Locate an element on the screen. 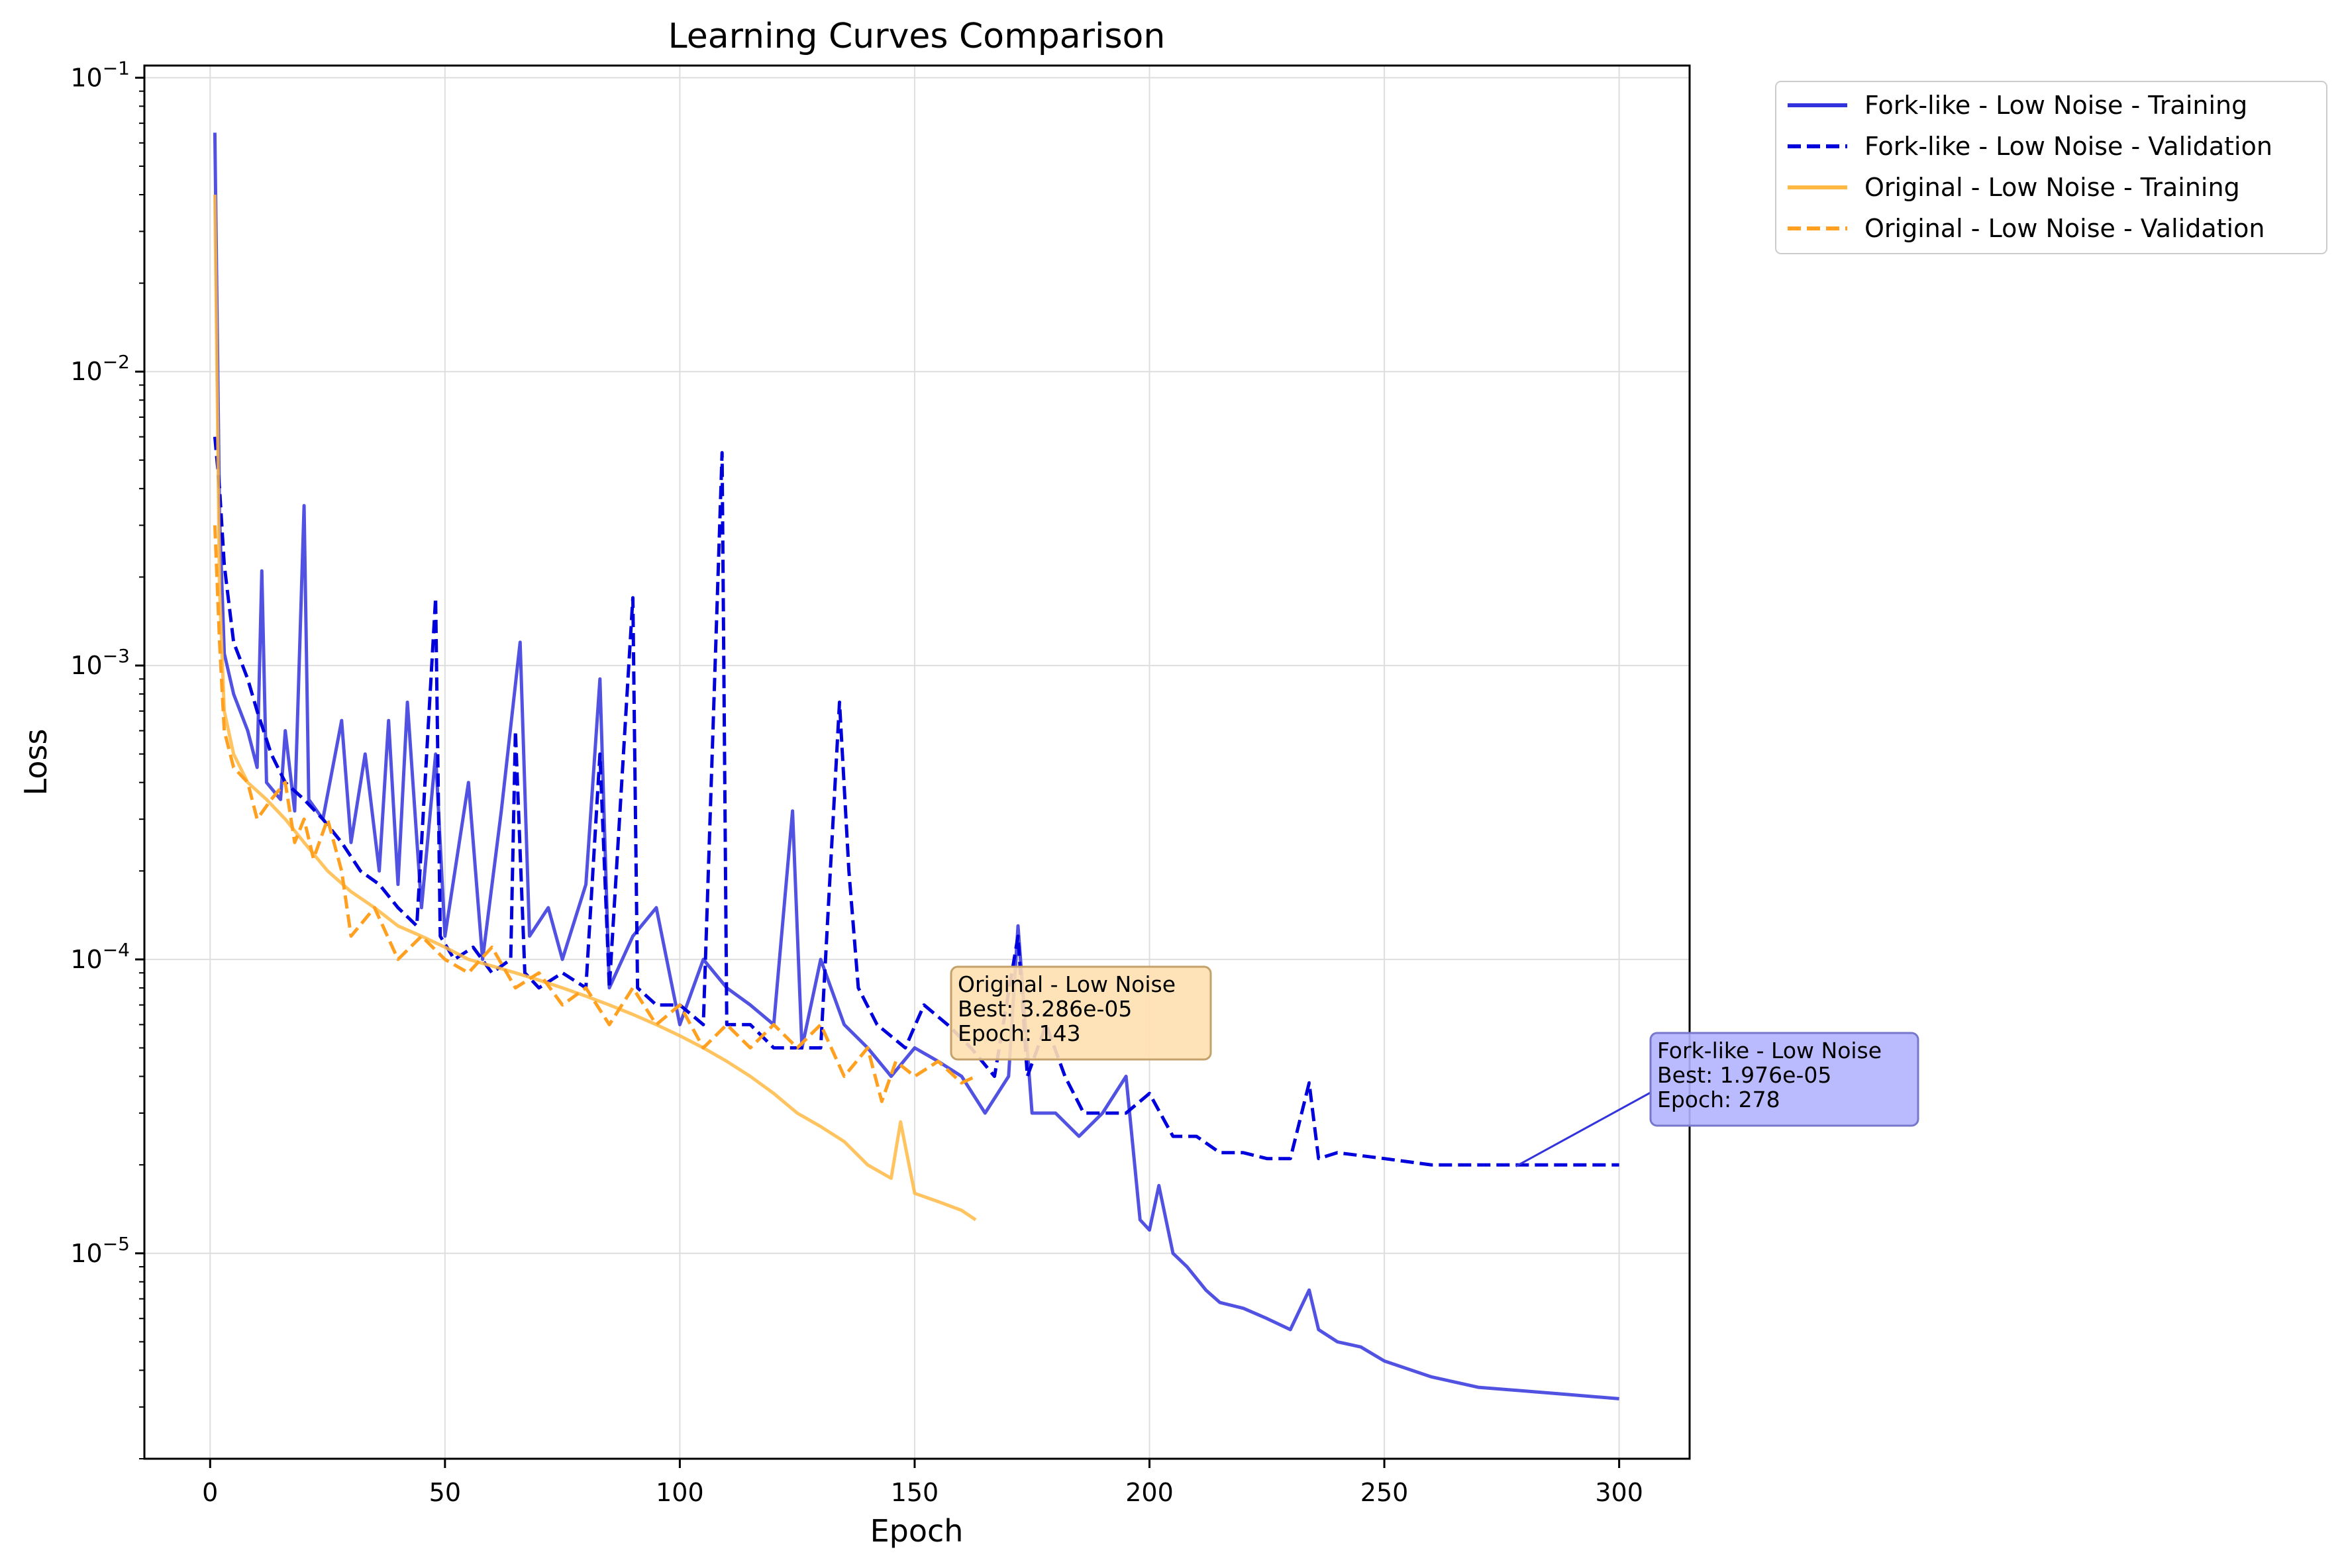  x-tick-label: 100 is located at coordinates (680, 1492).